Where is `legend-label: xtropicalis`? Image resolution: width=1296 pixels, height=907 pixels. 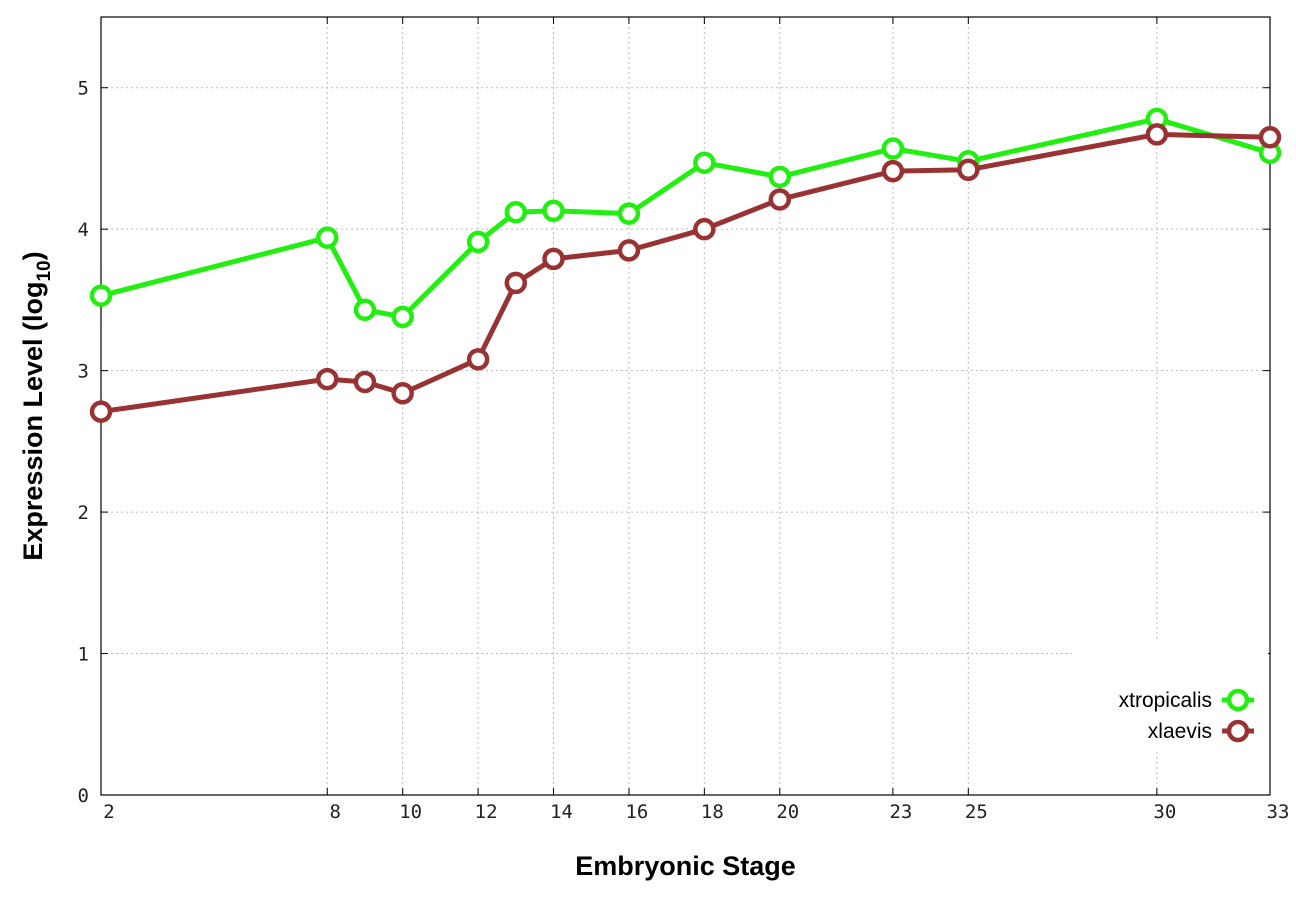 legend-label: xtropicalis is located at coordinates (1165, 700).